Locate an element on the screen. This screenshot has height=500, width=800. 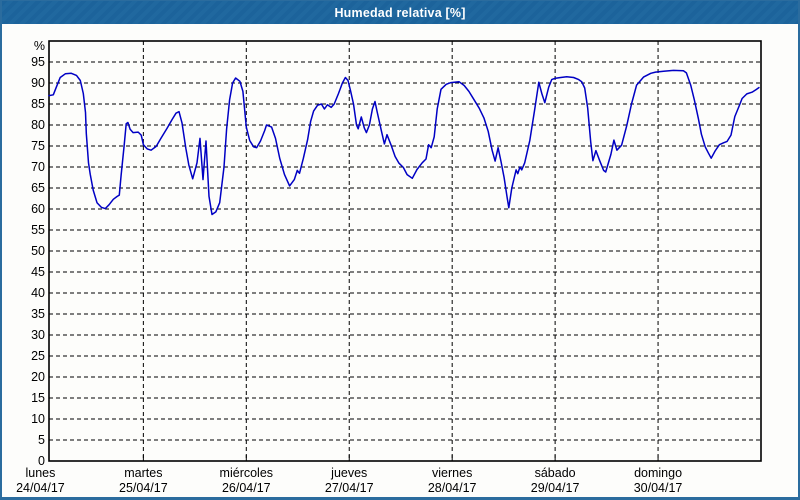
window-title: Humedad relativa [%] is located at coordinates (400, 12).